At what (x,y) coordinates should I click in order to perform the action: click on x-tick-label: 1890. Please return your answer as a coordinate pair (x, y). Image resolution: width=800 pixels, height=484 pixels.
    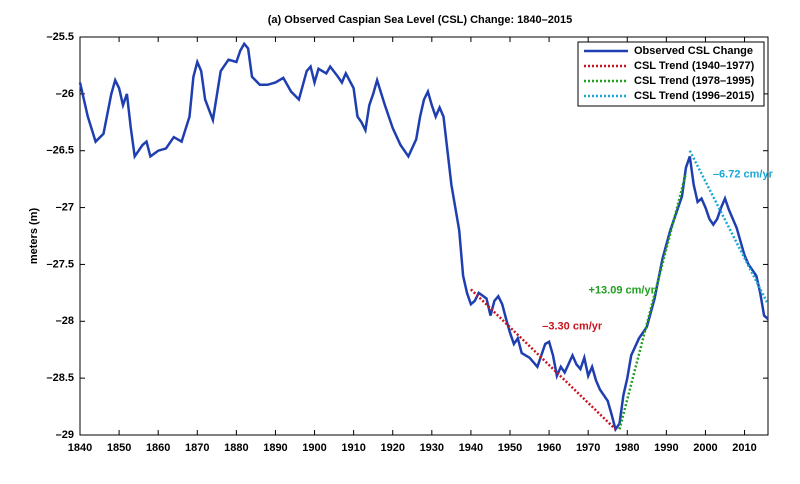
    Looking at the image, I should click on (275, 448).